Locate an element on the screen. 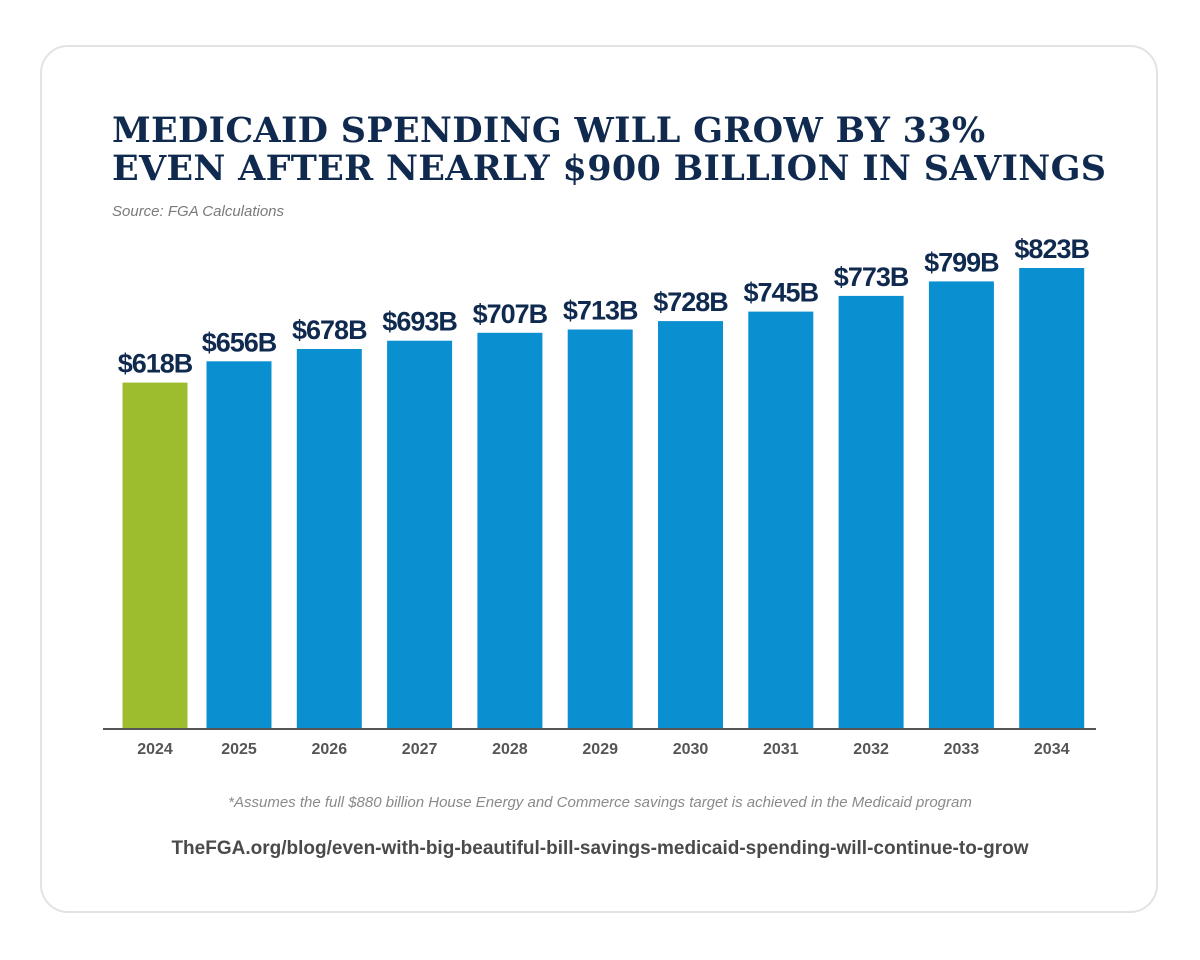 The image size is (1200, 960). data-label-2029: $713B is located at coordinates (600, 311).